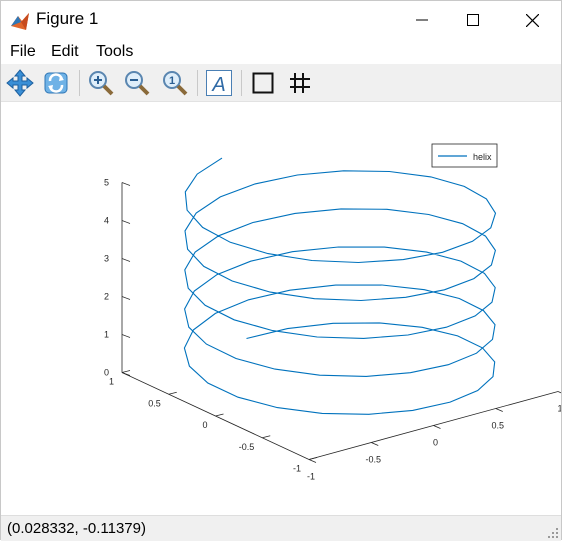  What do you see at coordinates (204, 425) in the screenshot?
I see `y-tick-label: 0` at bounding box center [204, 425].